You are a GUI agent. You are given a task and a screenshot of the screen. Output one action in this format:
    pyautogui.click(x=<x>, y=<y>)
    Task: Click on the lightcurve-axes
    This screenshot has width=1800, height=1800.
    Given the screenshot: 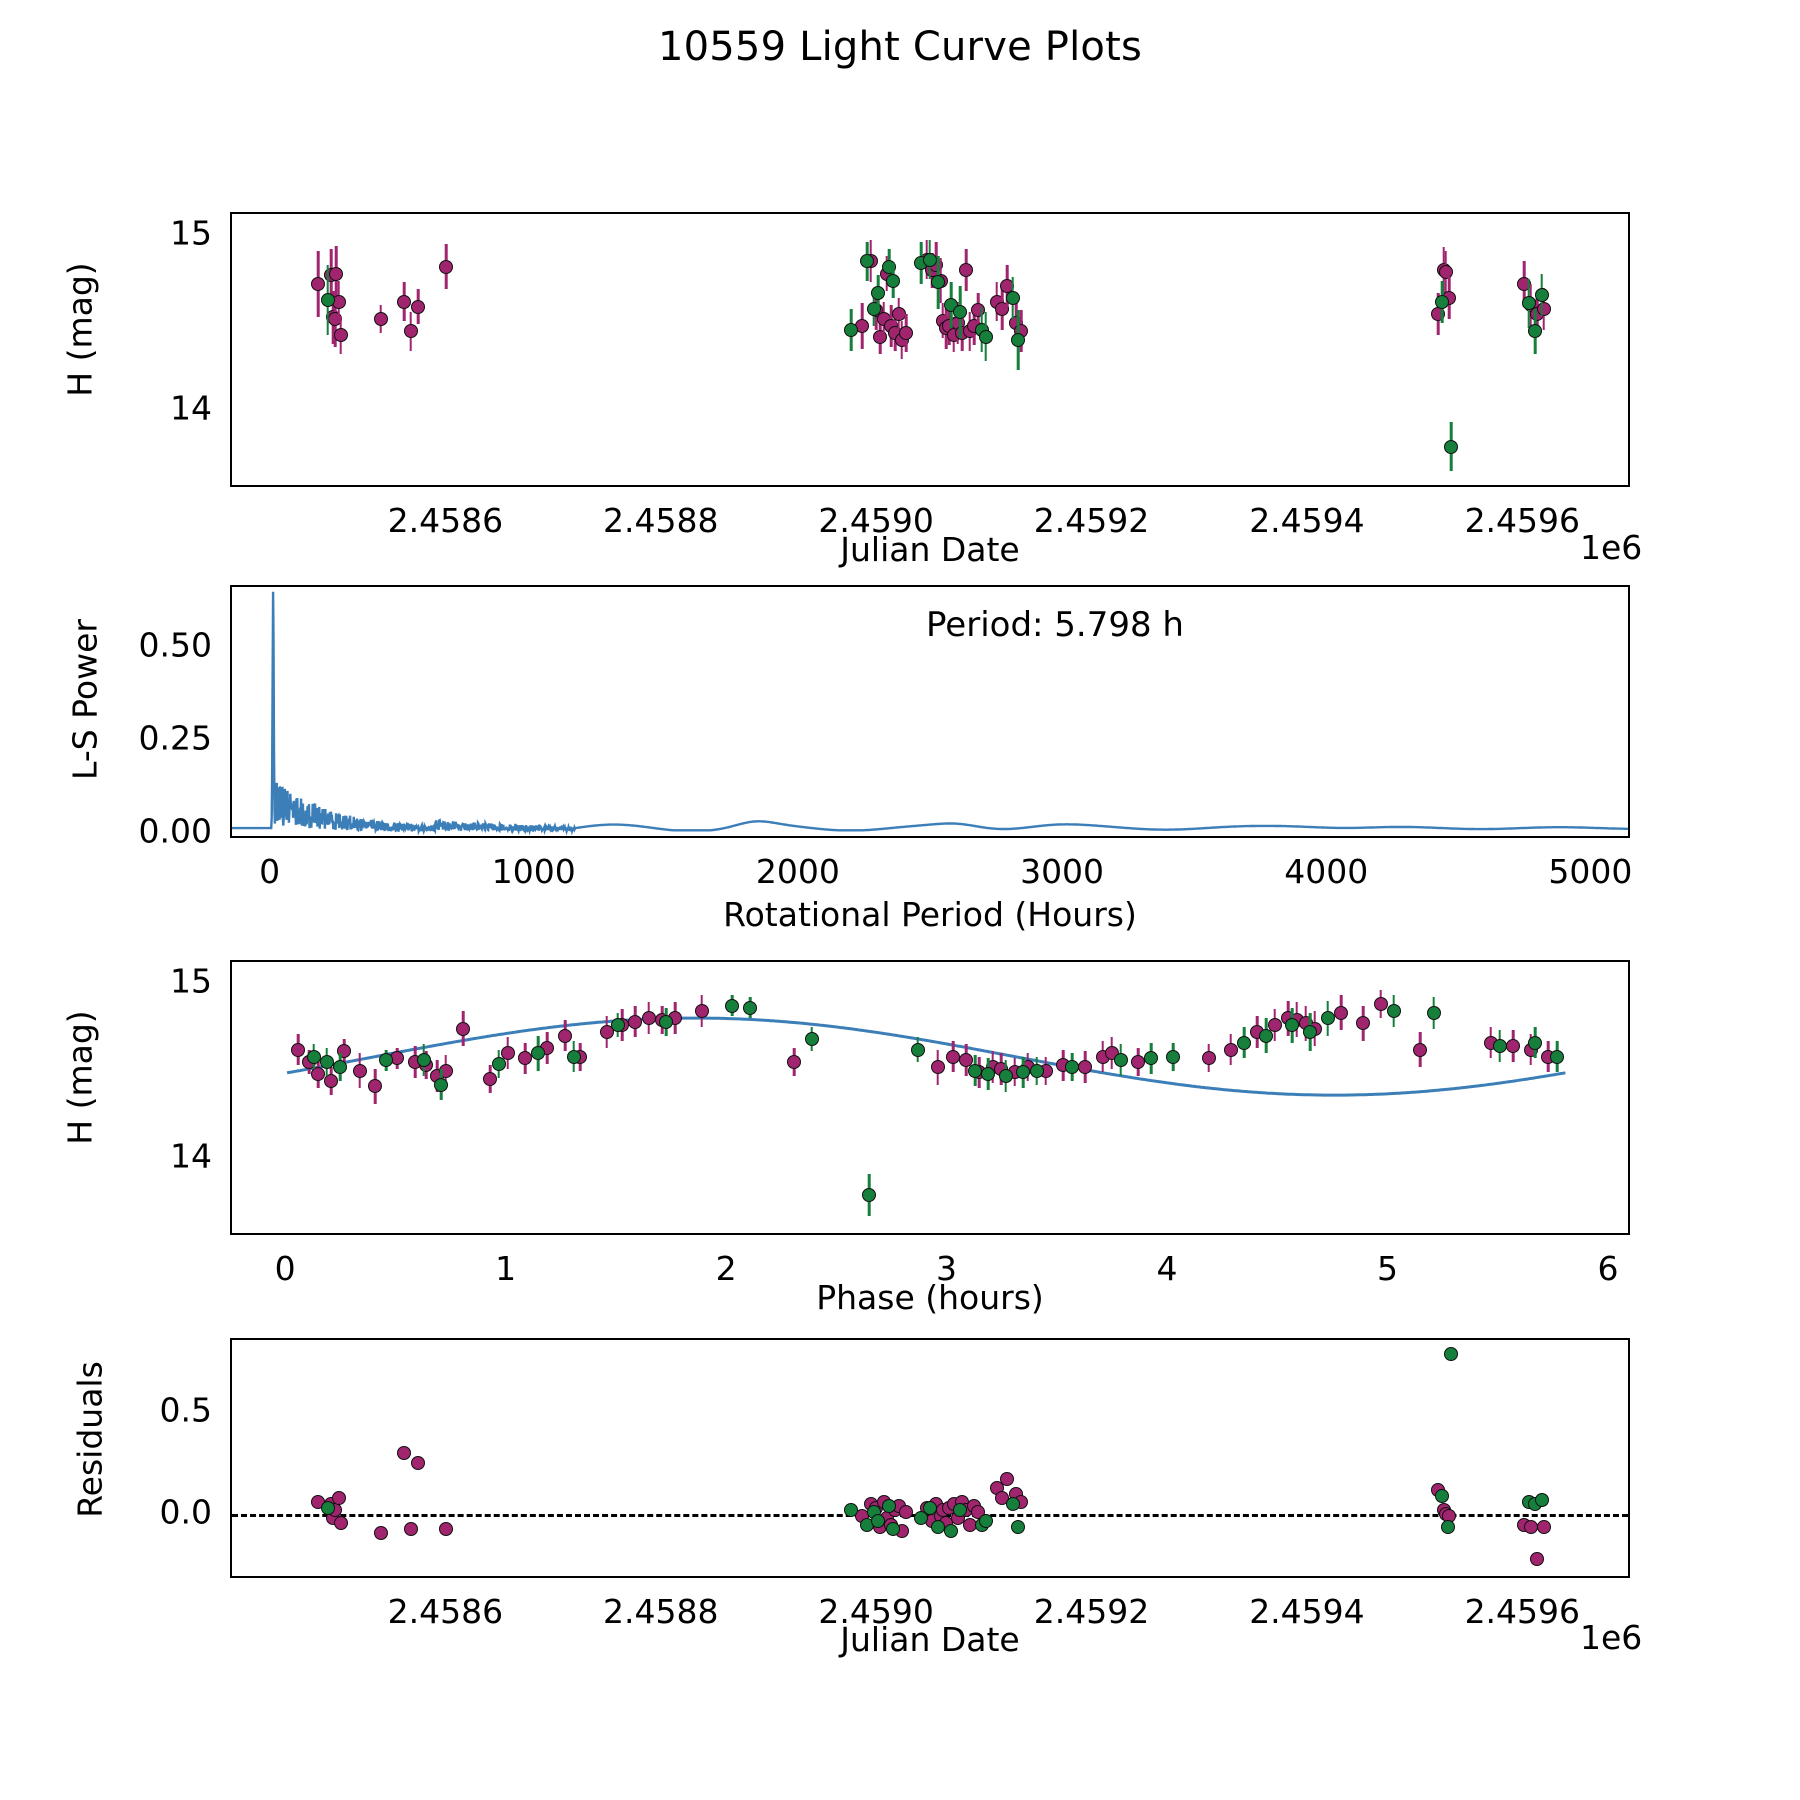 What is the action you would take?
    pyautogui.click(x=930, y=349)
    